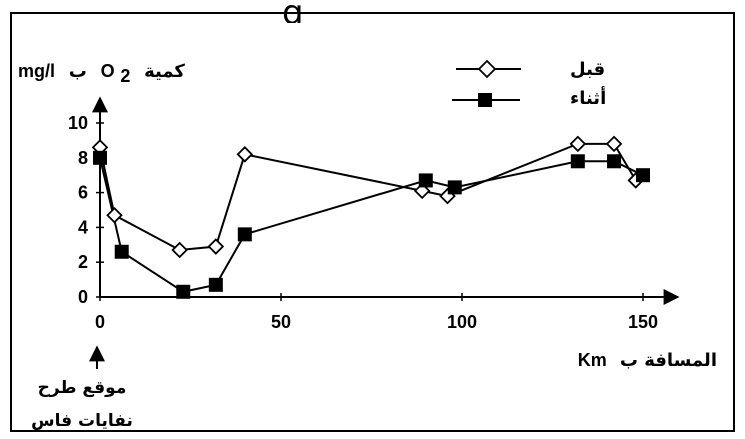 Image resolution: width=745 pixels, height=439 pixels. Describe the element at coordinates (643, 322) in the screenshot. I see `x-tick-label-3: 150` at that location.